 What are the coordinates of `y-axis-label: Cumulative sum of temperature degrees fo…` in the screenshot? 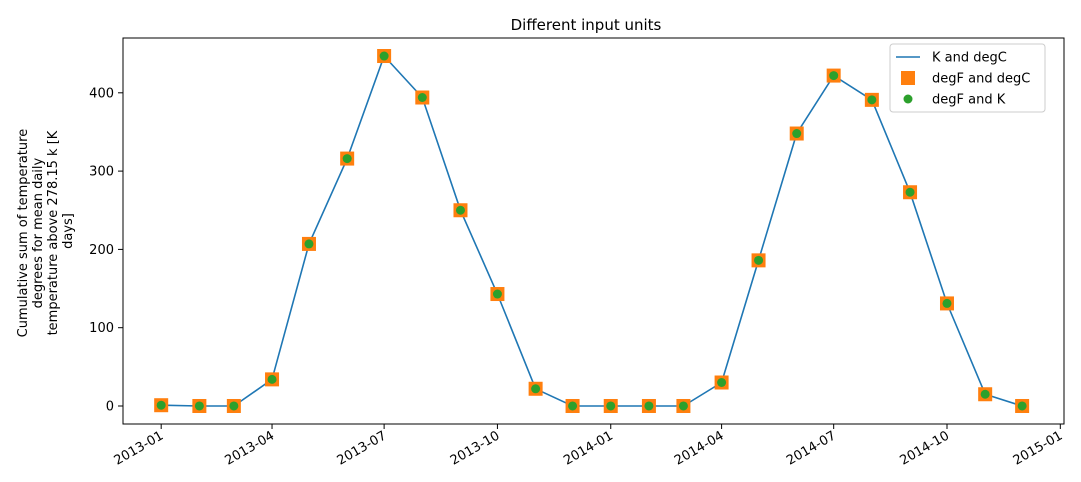 It's located at (46, 231).